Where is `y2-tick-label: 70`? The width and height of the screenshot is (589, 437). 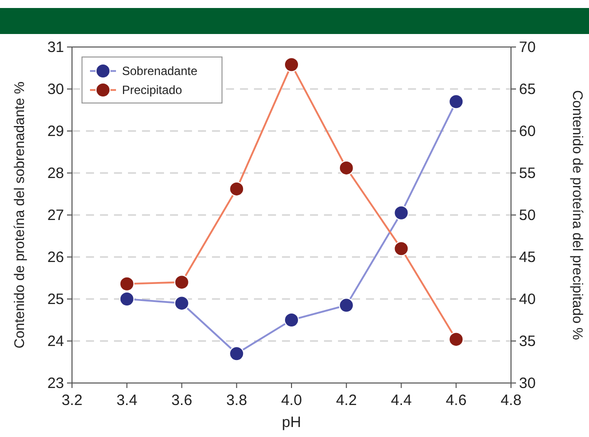
y2-tick-label: 70 is located at coordinates (527, 47).